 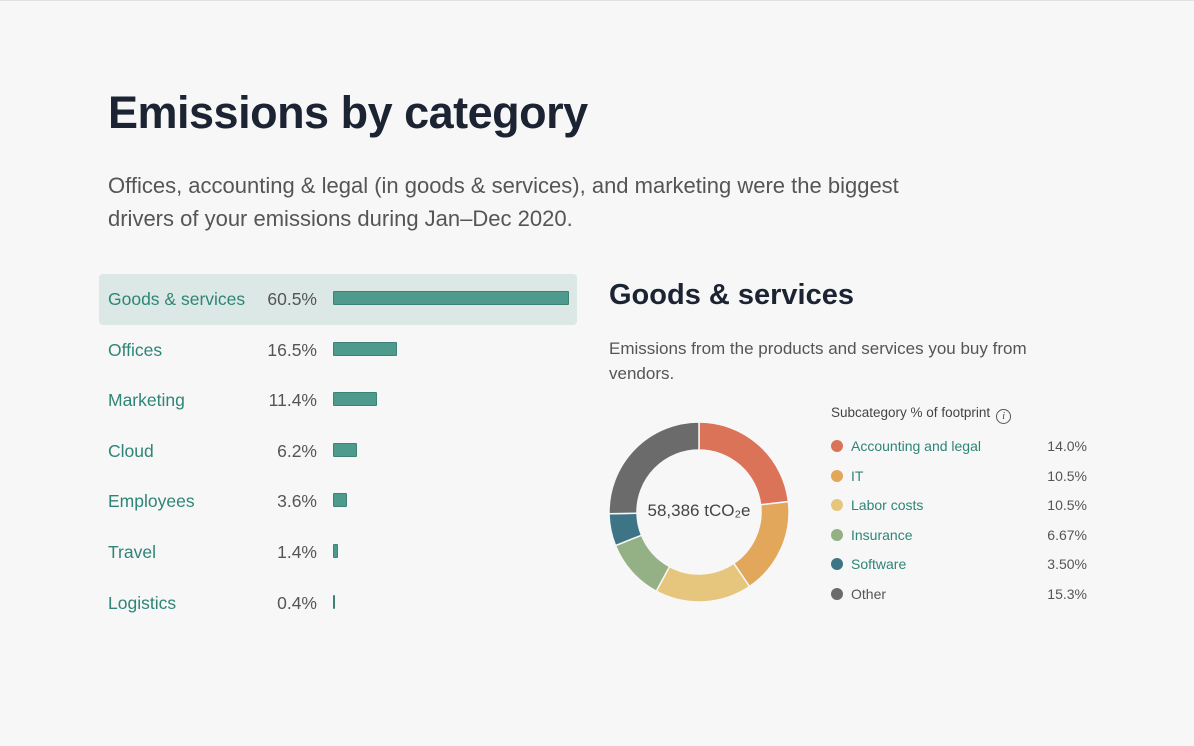 I want to click on category-percent: 3.6%, so click(x=297, y=501).